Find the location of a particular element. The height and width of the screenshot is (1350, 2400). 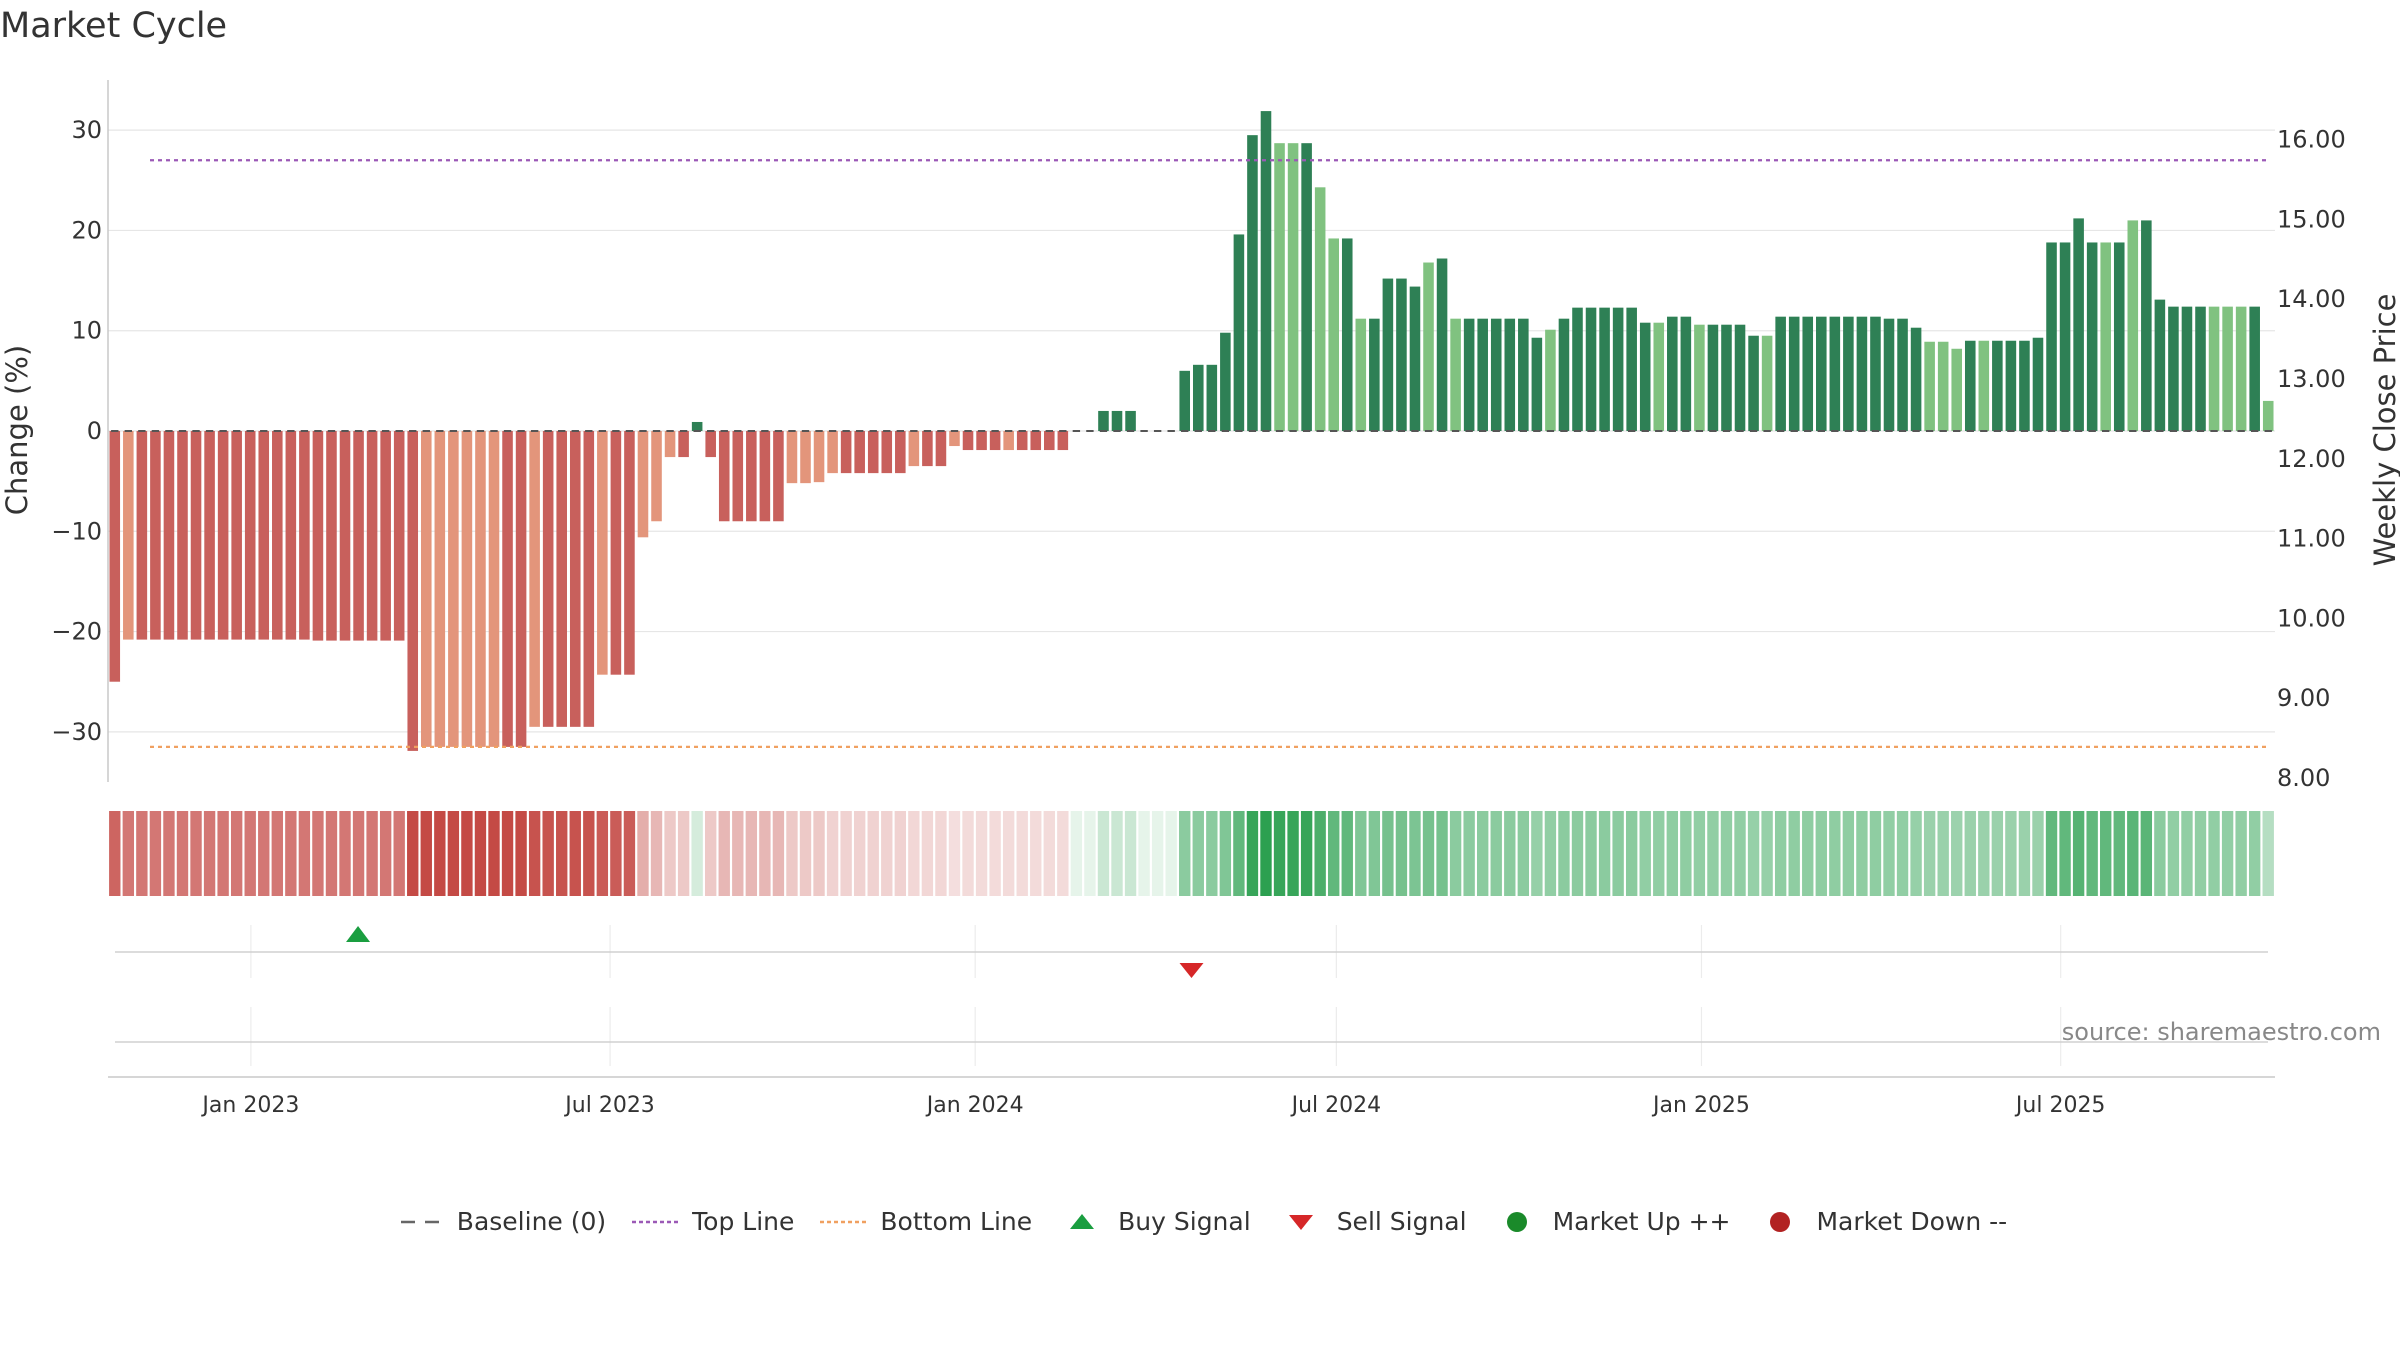

y-tick-label: −30 is located at coordinates (76, 732).